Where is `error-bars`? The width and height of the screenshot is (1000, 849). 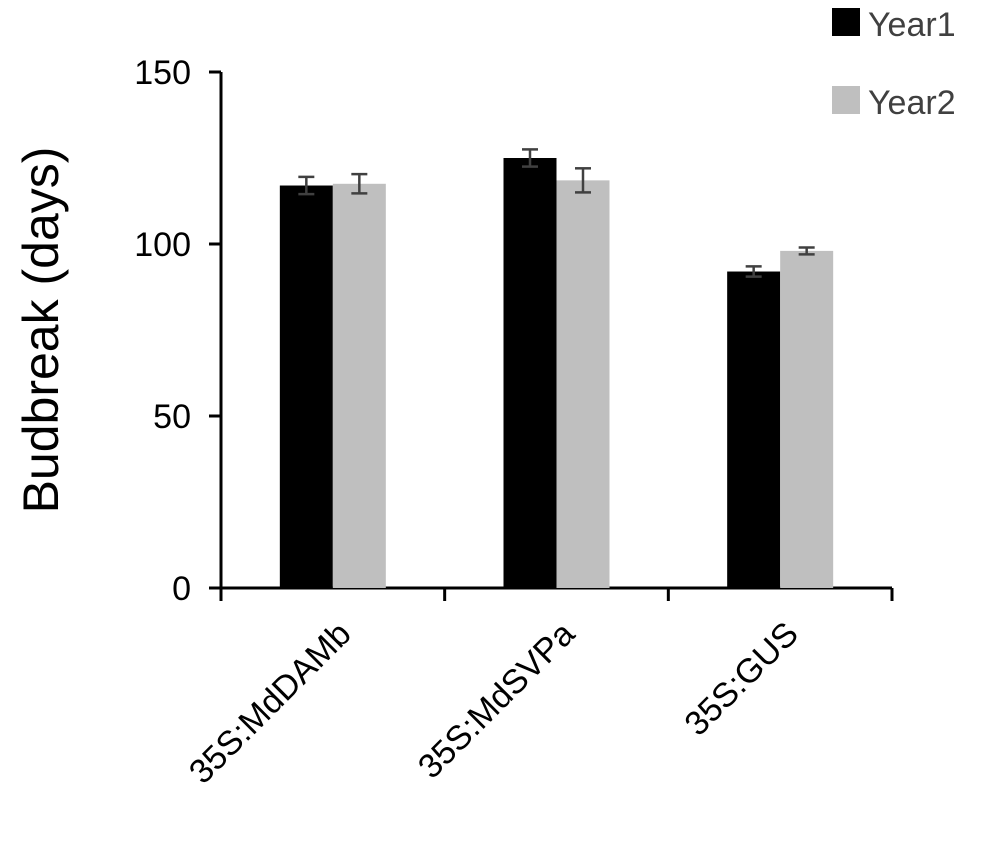 error-bars is located at coordinates (556, 213).